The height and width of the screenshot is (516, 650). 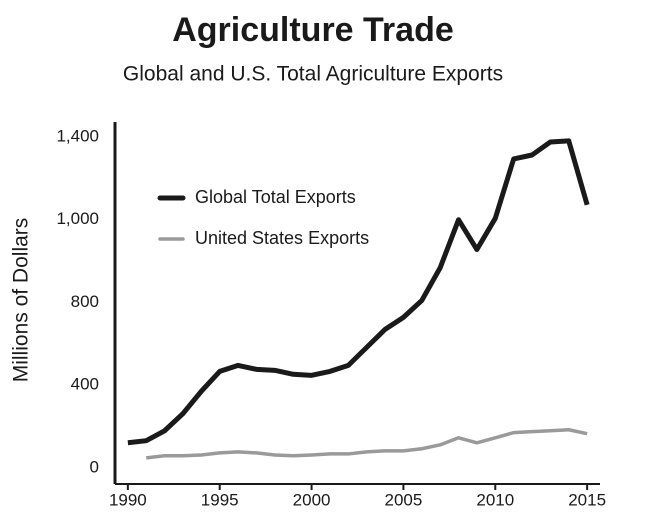 I want to click on x-tick-label: 1990, so click(x=128, y=499).